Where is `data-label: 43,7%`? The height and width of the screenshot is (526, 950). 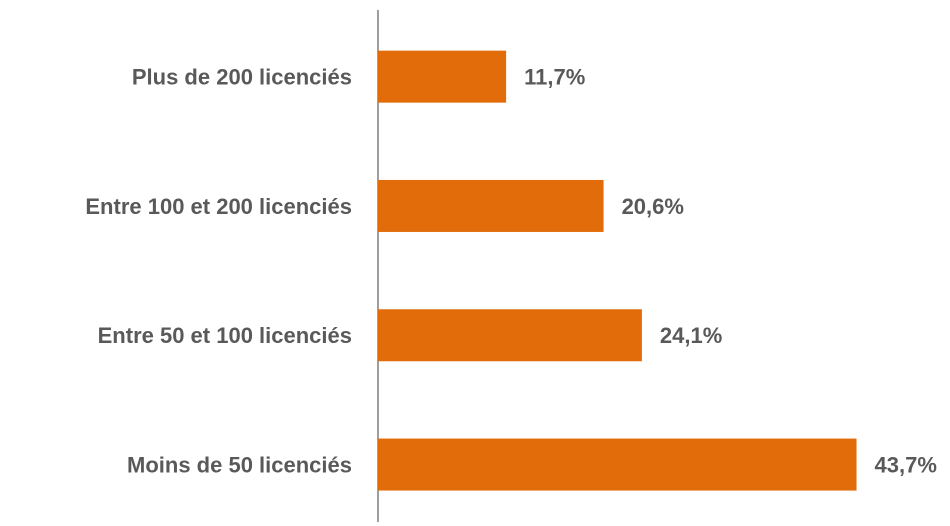 data-label: 43,7% is located at coordinates (906, 464).